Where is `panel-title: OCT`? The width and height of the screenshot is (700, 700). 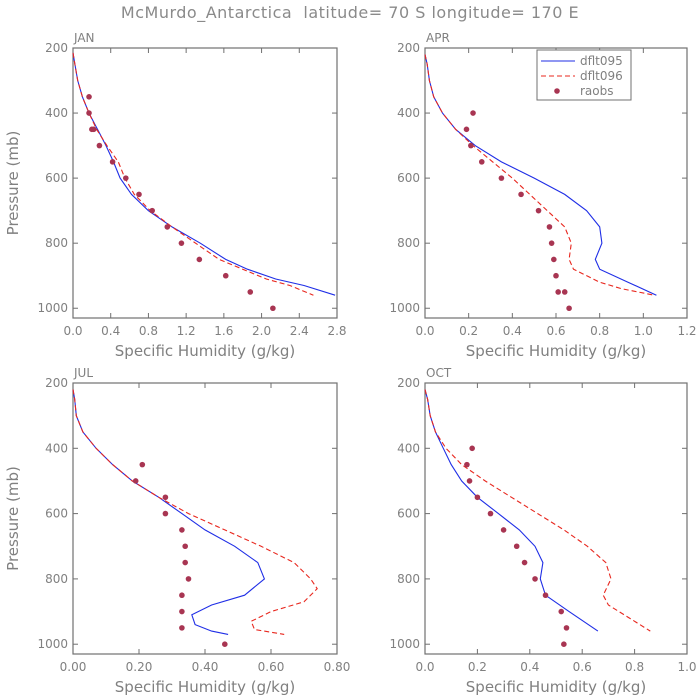
panel-title: OCT is located at coordinates (439, 373).